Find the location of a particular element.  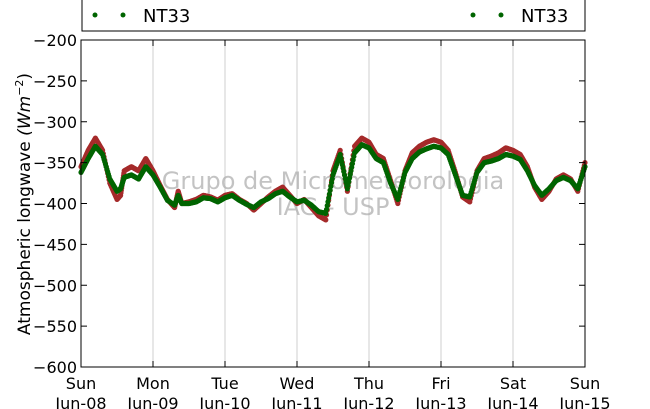

legend-entry-left: NT33 is located at coordinates (141, 16).